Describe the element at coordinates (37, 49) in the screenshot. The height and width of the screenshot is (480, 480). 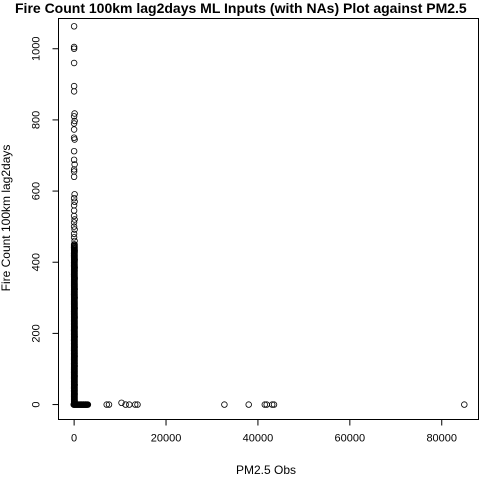
I see `y-tick-label: 1000` at that location.